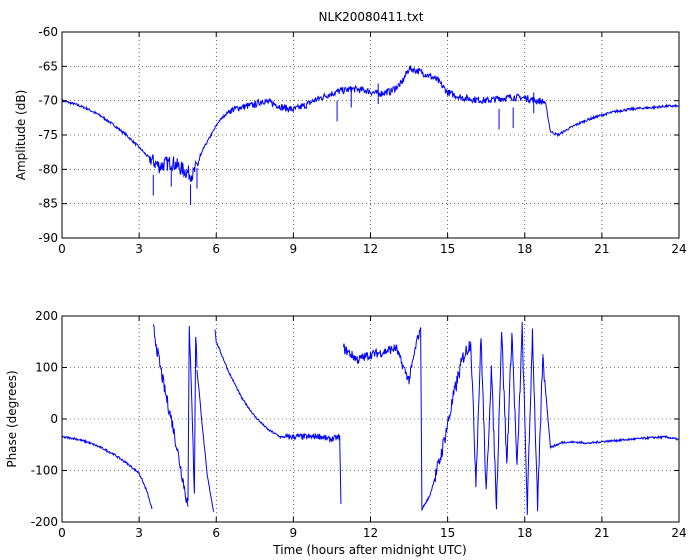  Describe the element at coordinates (48, 101) in the screenshot. I see `amplitude-ytick-label: -70` at that location.